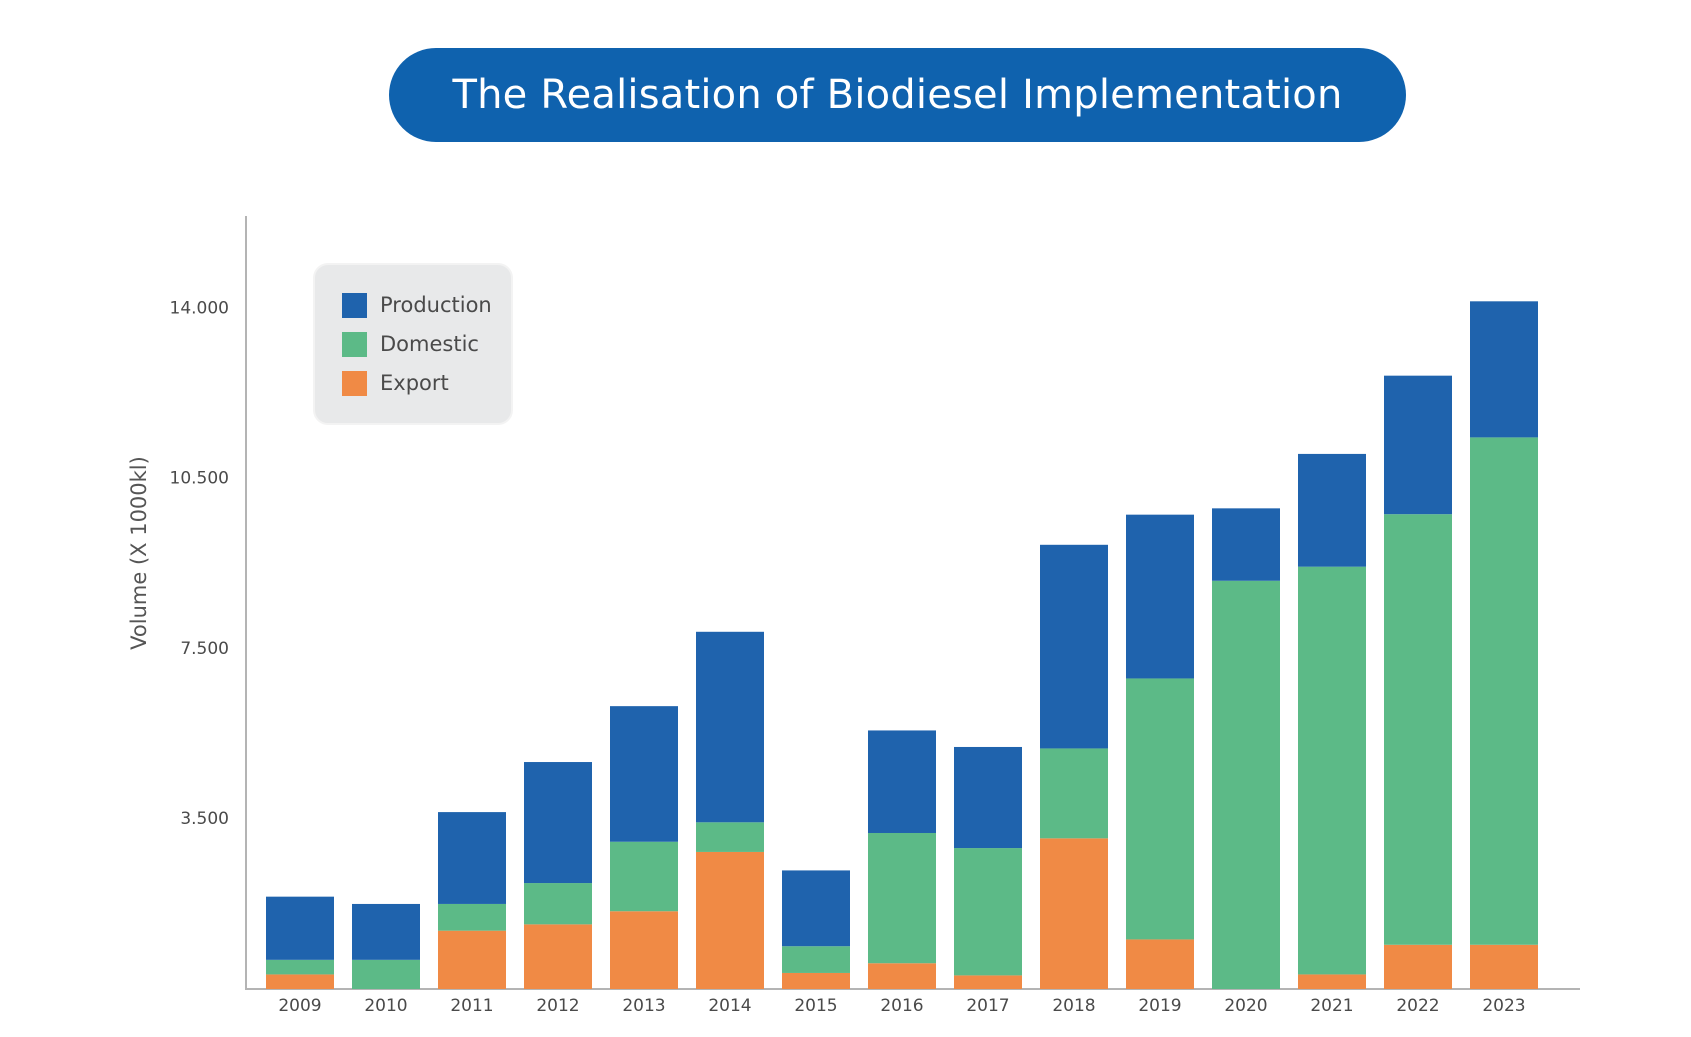 This screenshot has width=1691, height=1037. Describe the element at coordinates (815, 1006) in the screenshot. I see `x-tick-label: 2015` at that location.